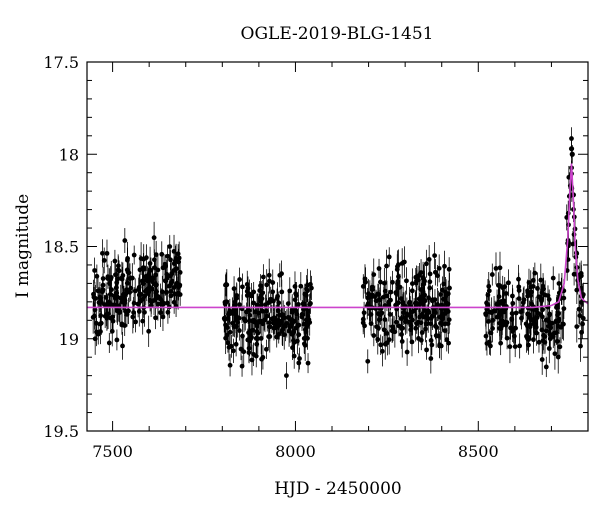 Image resolution: width=600 pixels, height=512 pixels. I want to click on y-tick-label: 18.5, so click(61, 247).